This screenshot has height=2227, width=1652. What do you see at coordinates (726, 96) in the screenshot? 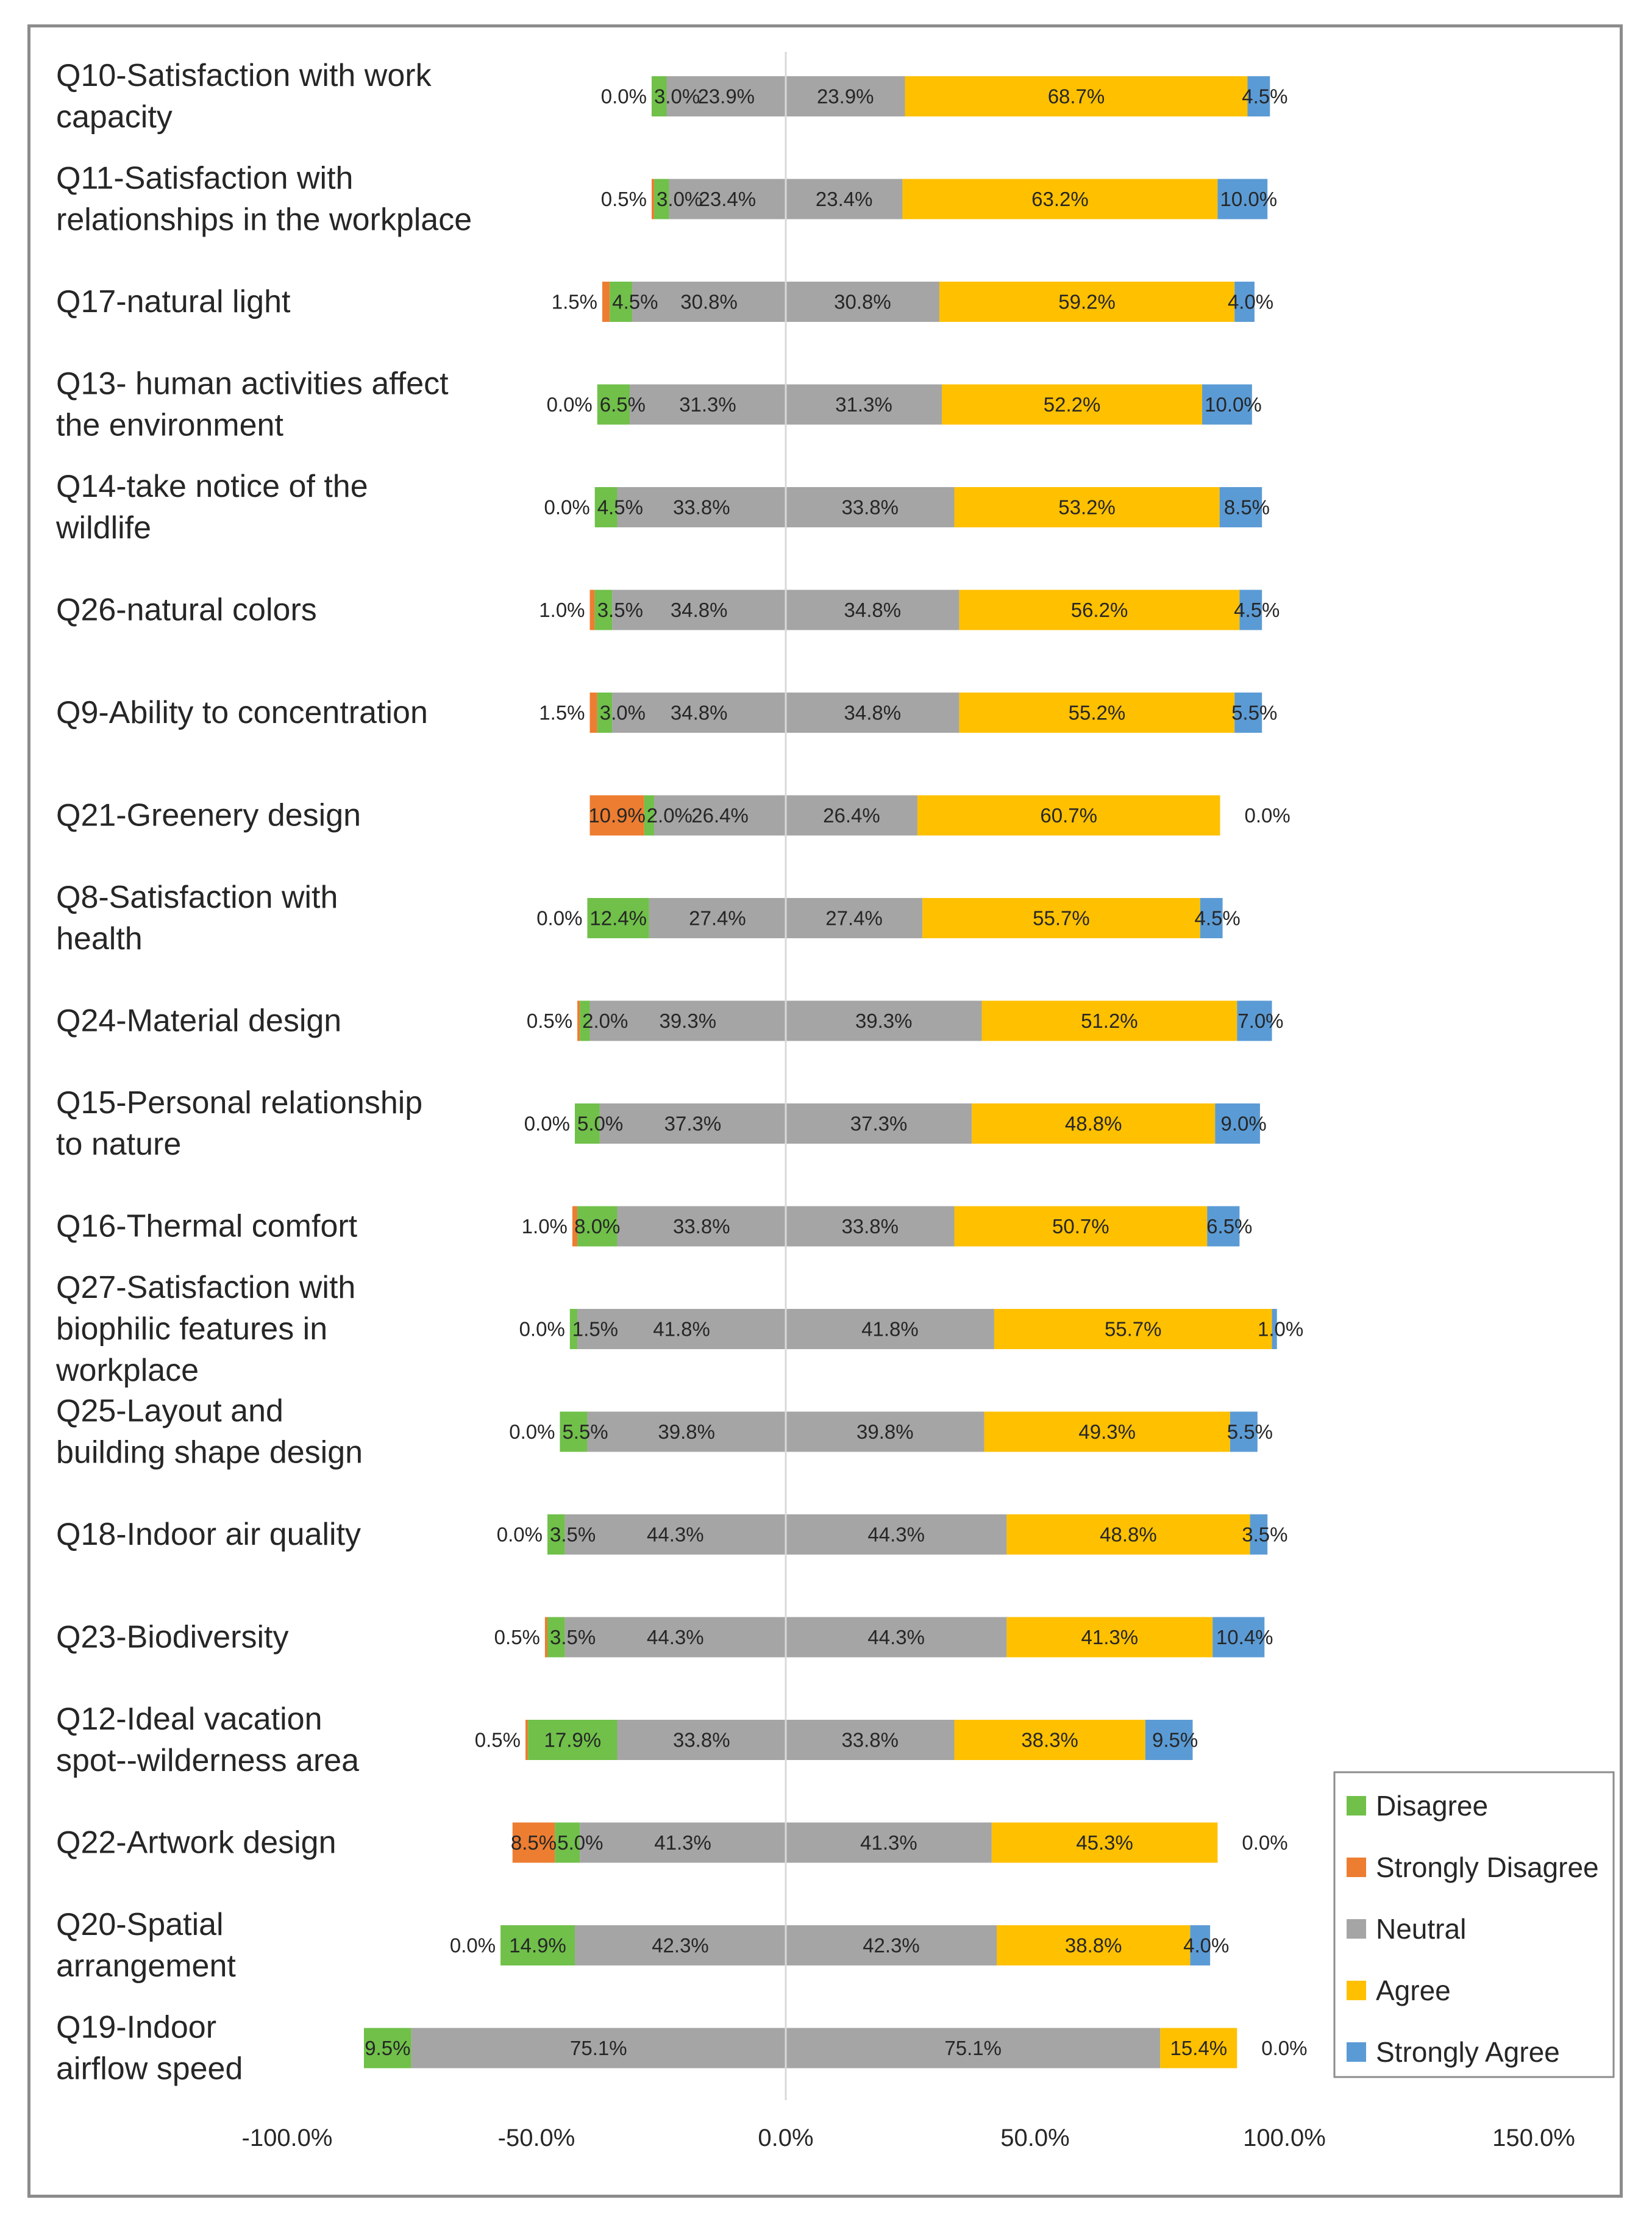
I see `data-label-neutral-left: 23.9%` at bounding box center [726, 96].